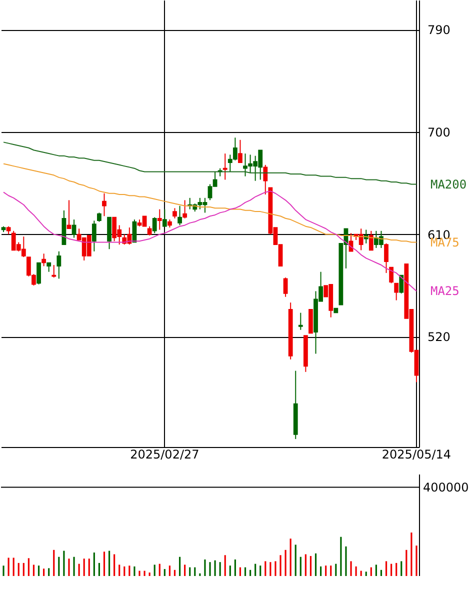  What do you see at coordinates (439, 30) in the screenshot?
I see `y-tick-label: 790` at bounding box center [439, 30].